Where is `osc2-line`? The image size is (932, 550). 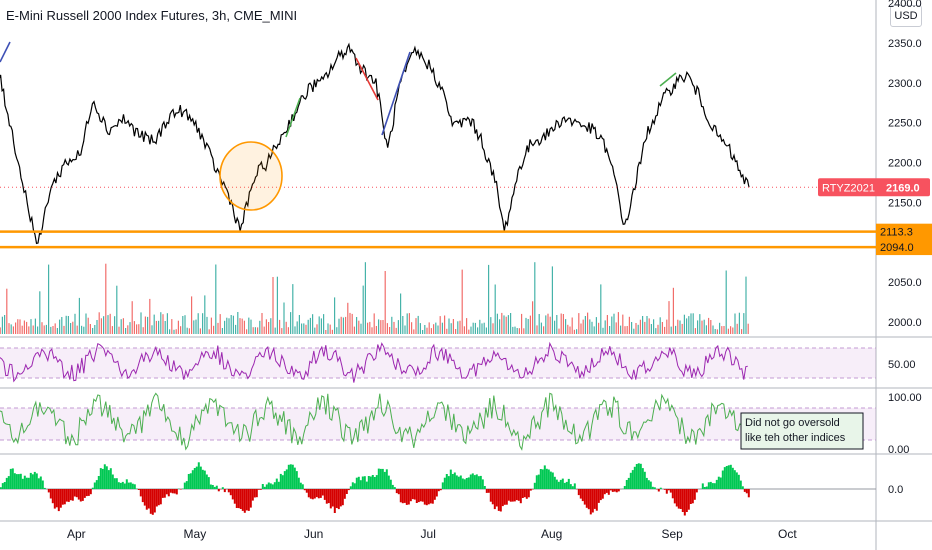
osc2-line is located at coordinates (374, 421).